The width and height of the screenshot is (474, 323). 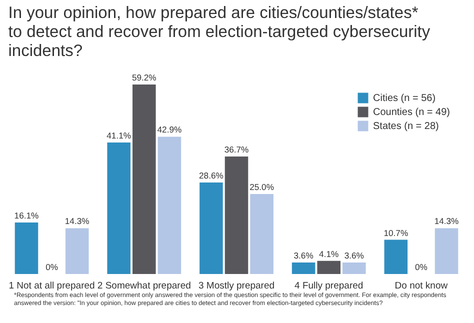 I want to click on legend-label: Counties (n = 49), so click(x=411, y=112).